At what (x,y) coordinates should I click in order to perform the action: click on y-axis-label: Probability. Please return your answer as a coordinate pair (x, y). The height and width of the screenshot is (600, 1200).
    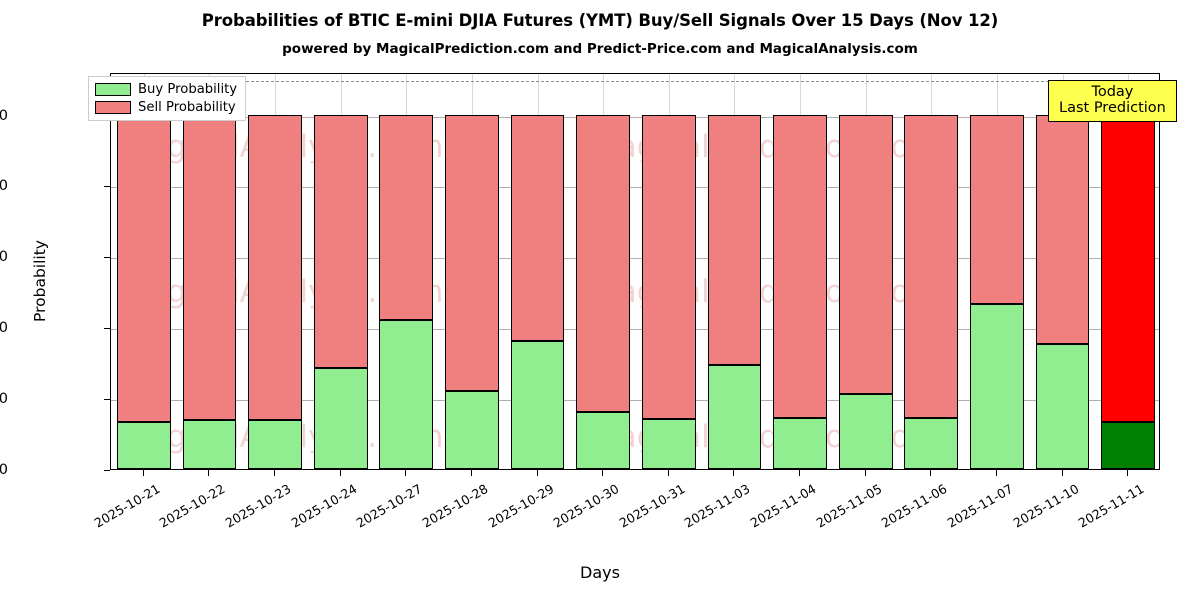
    Looking at the image, I should click on (40, 281).